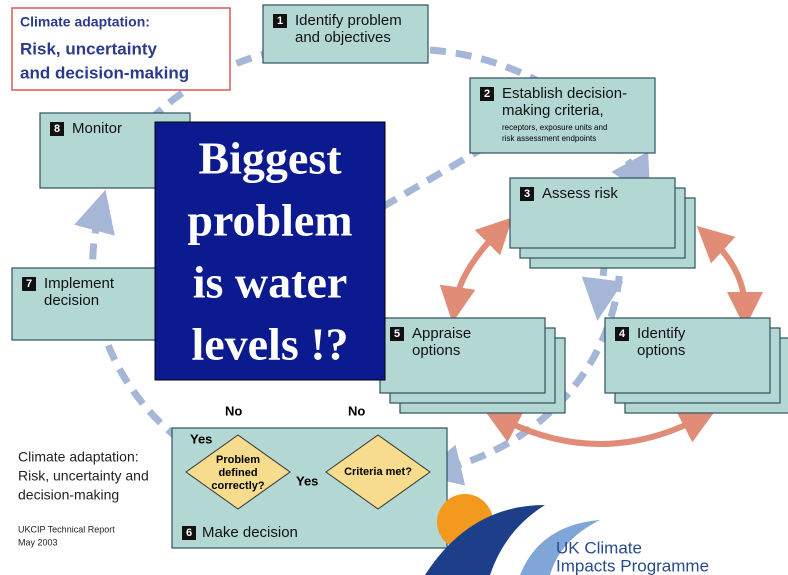 This screenshot has height=575, width=788. I want to click on caption-line: Climate adaptation:, so click(78, 457).